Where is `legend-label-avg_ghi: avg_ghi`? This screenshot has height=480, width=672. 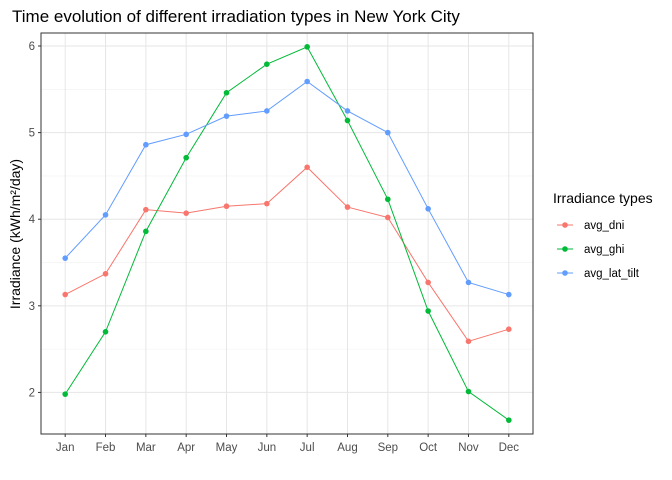
legend-label-avg_ghi: avg_ghi is located at coordinates (604, 250).